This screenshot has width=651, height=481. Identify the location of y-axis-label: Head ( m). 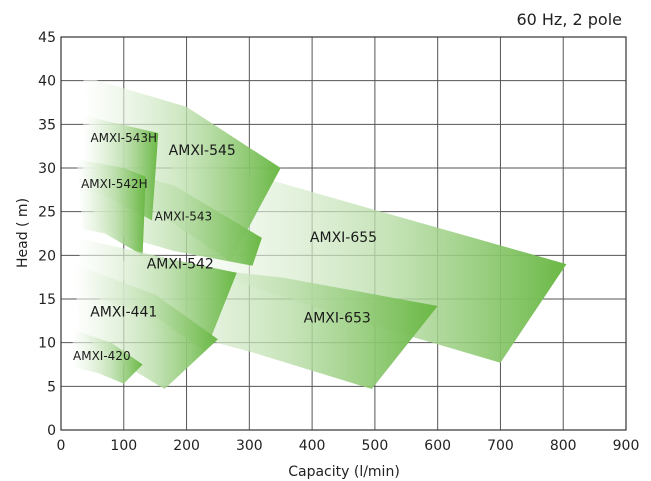
(23, 233).